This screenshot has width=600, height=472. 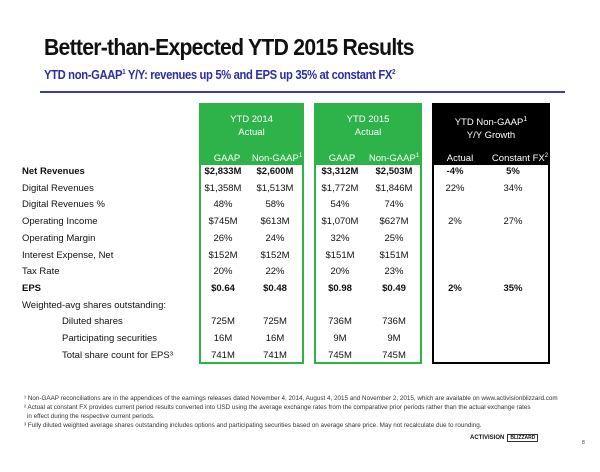 I want to click on footnote-ref: 1, so click(x=124, y=72).